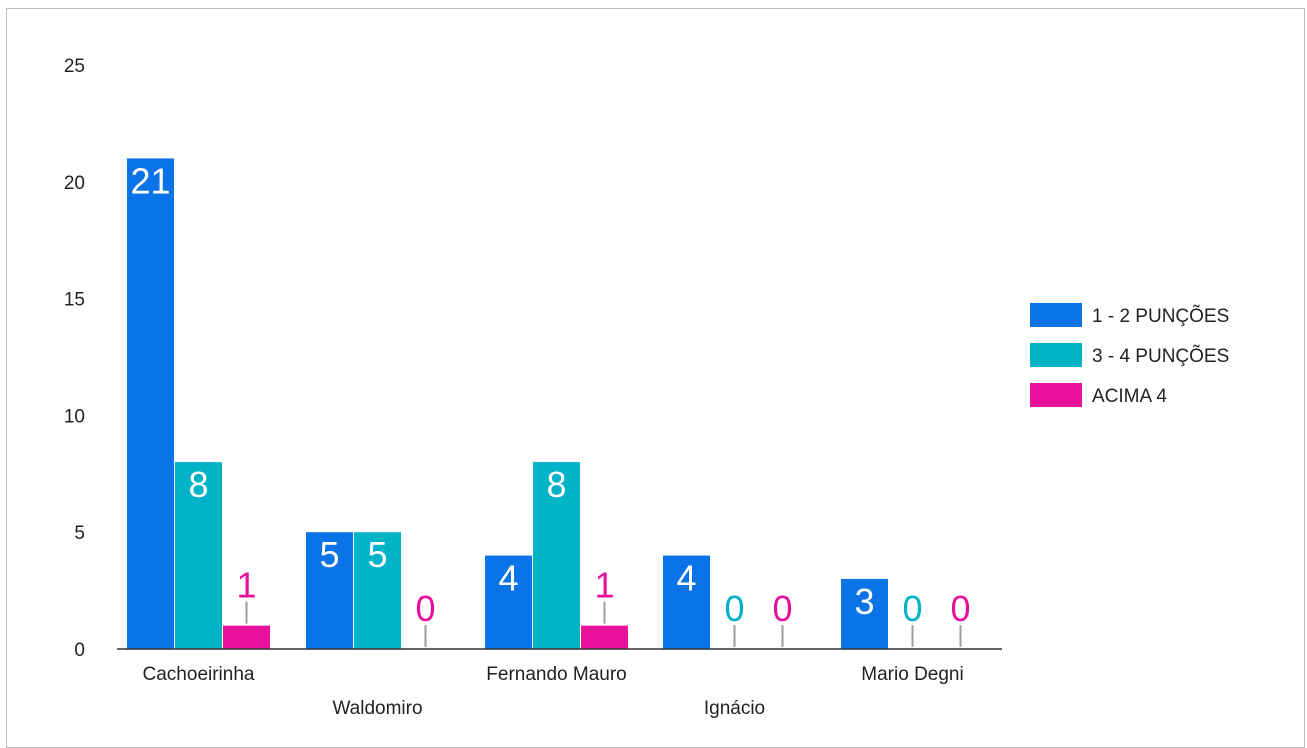  I want to click on legend-label: 1 - 2 PUNÇÕES, so click(1160, 316).